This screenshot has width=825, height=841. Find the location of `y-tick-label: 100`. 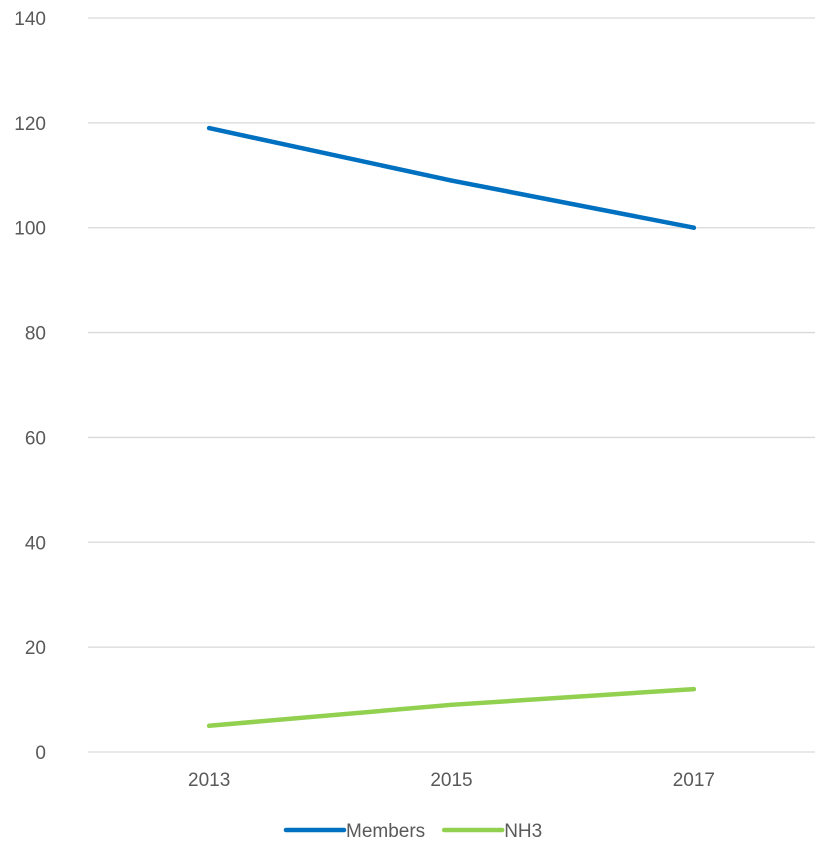

y-tick-label: 100 is located at coordinates (30, 229).